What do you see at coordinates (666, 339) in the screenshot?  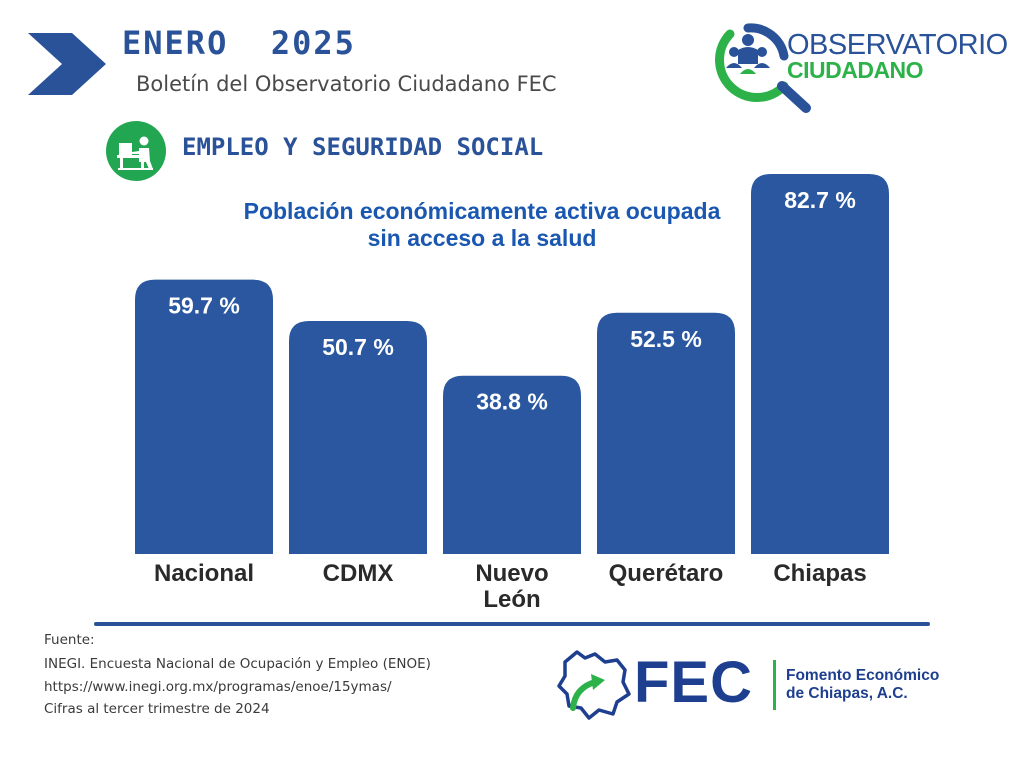 I see `bar-value-label: 52.5 %` at bounding box center [666, 339].